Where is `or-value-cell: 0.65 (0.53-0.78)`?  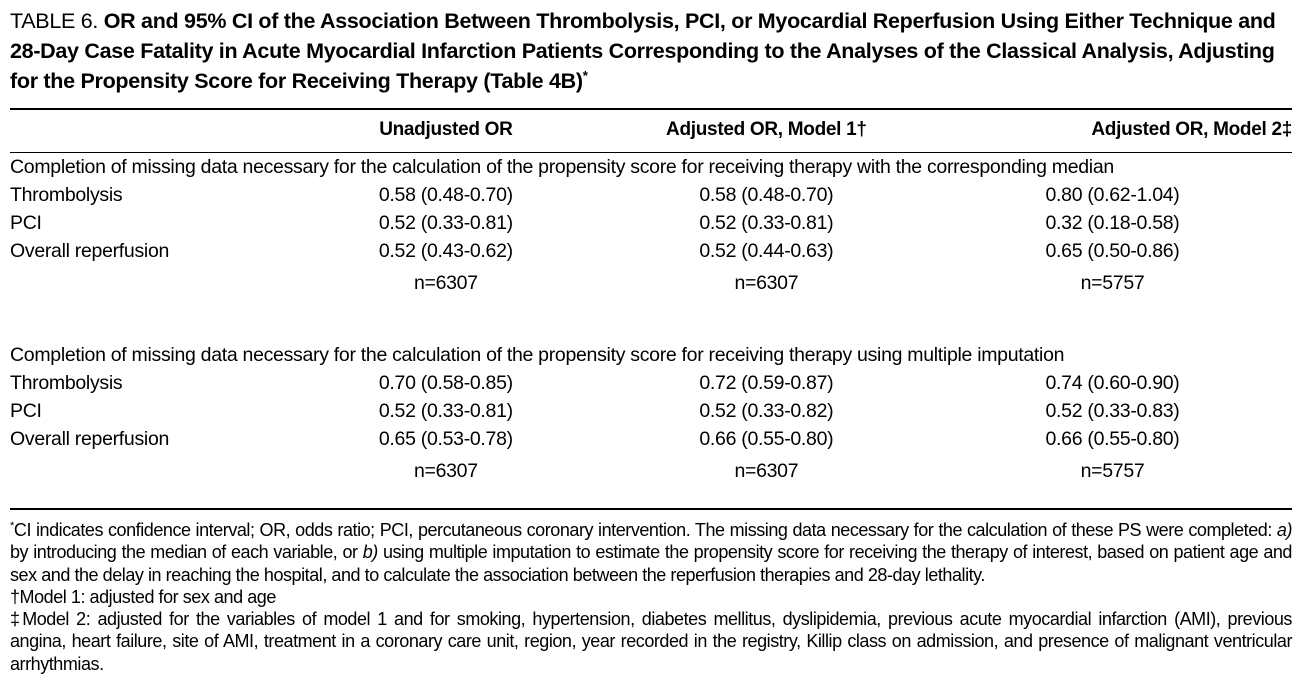 or-value-cell: 0.65 (0.53-0.78) is located at coordinates (445, 438).